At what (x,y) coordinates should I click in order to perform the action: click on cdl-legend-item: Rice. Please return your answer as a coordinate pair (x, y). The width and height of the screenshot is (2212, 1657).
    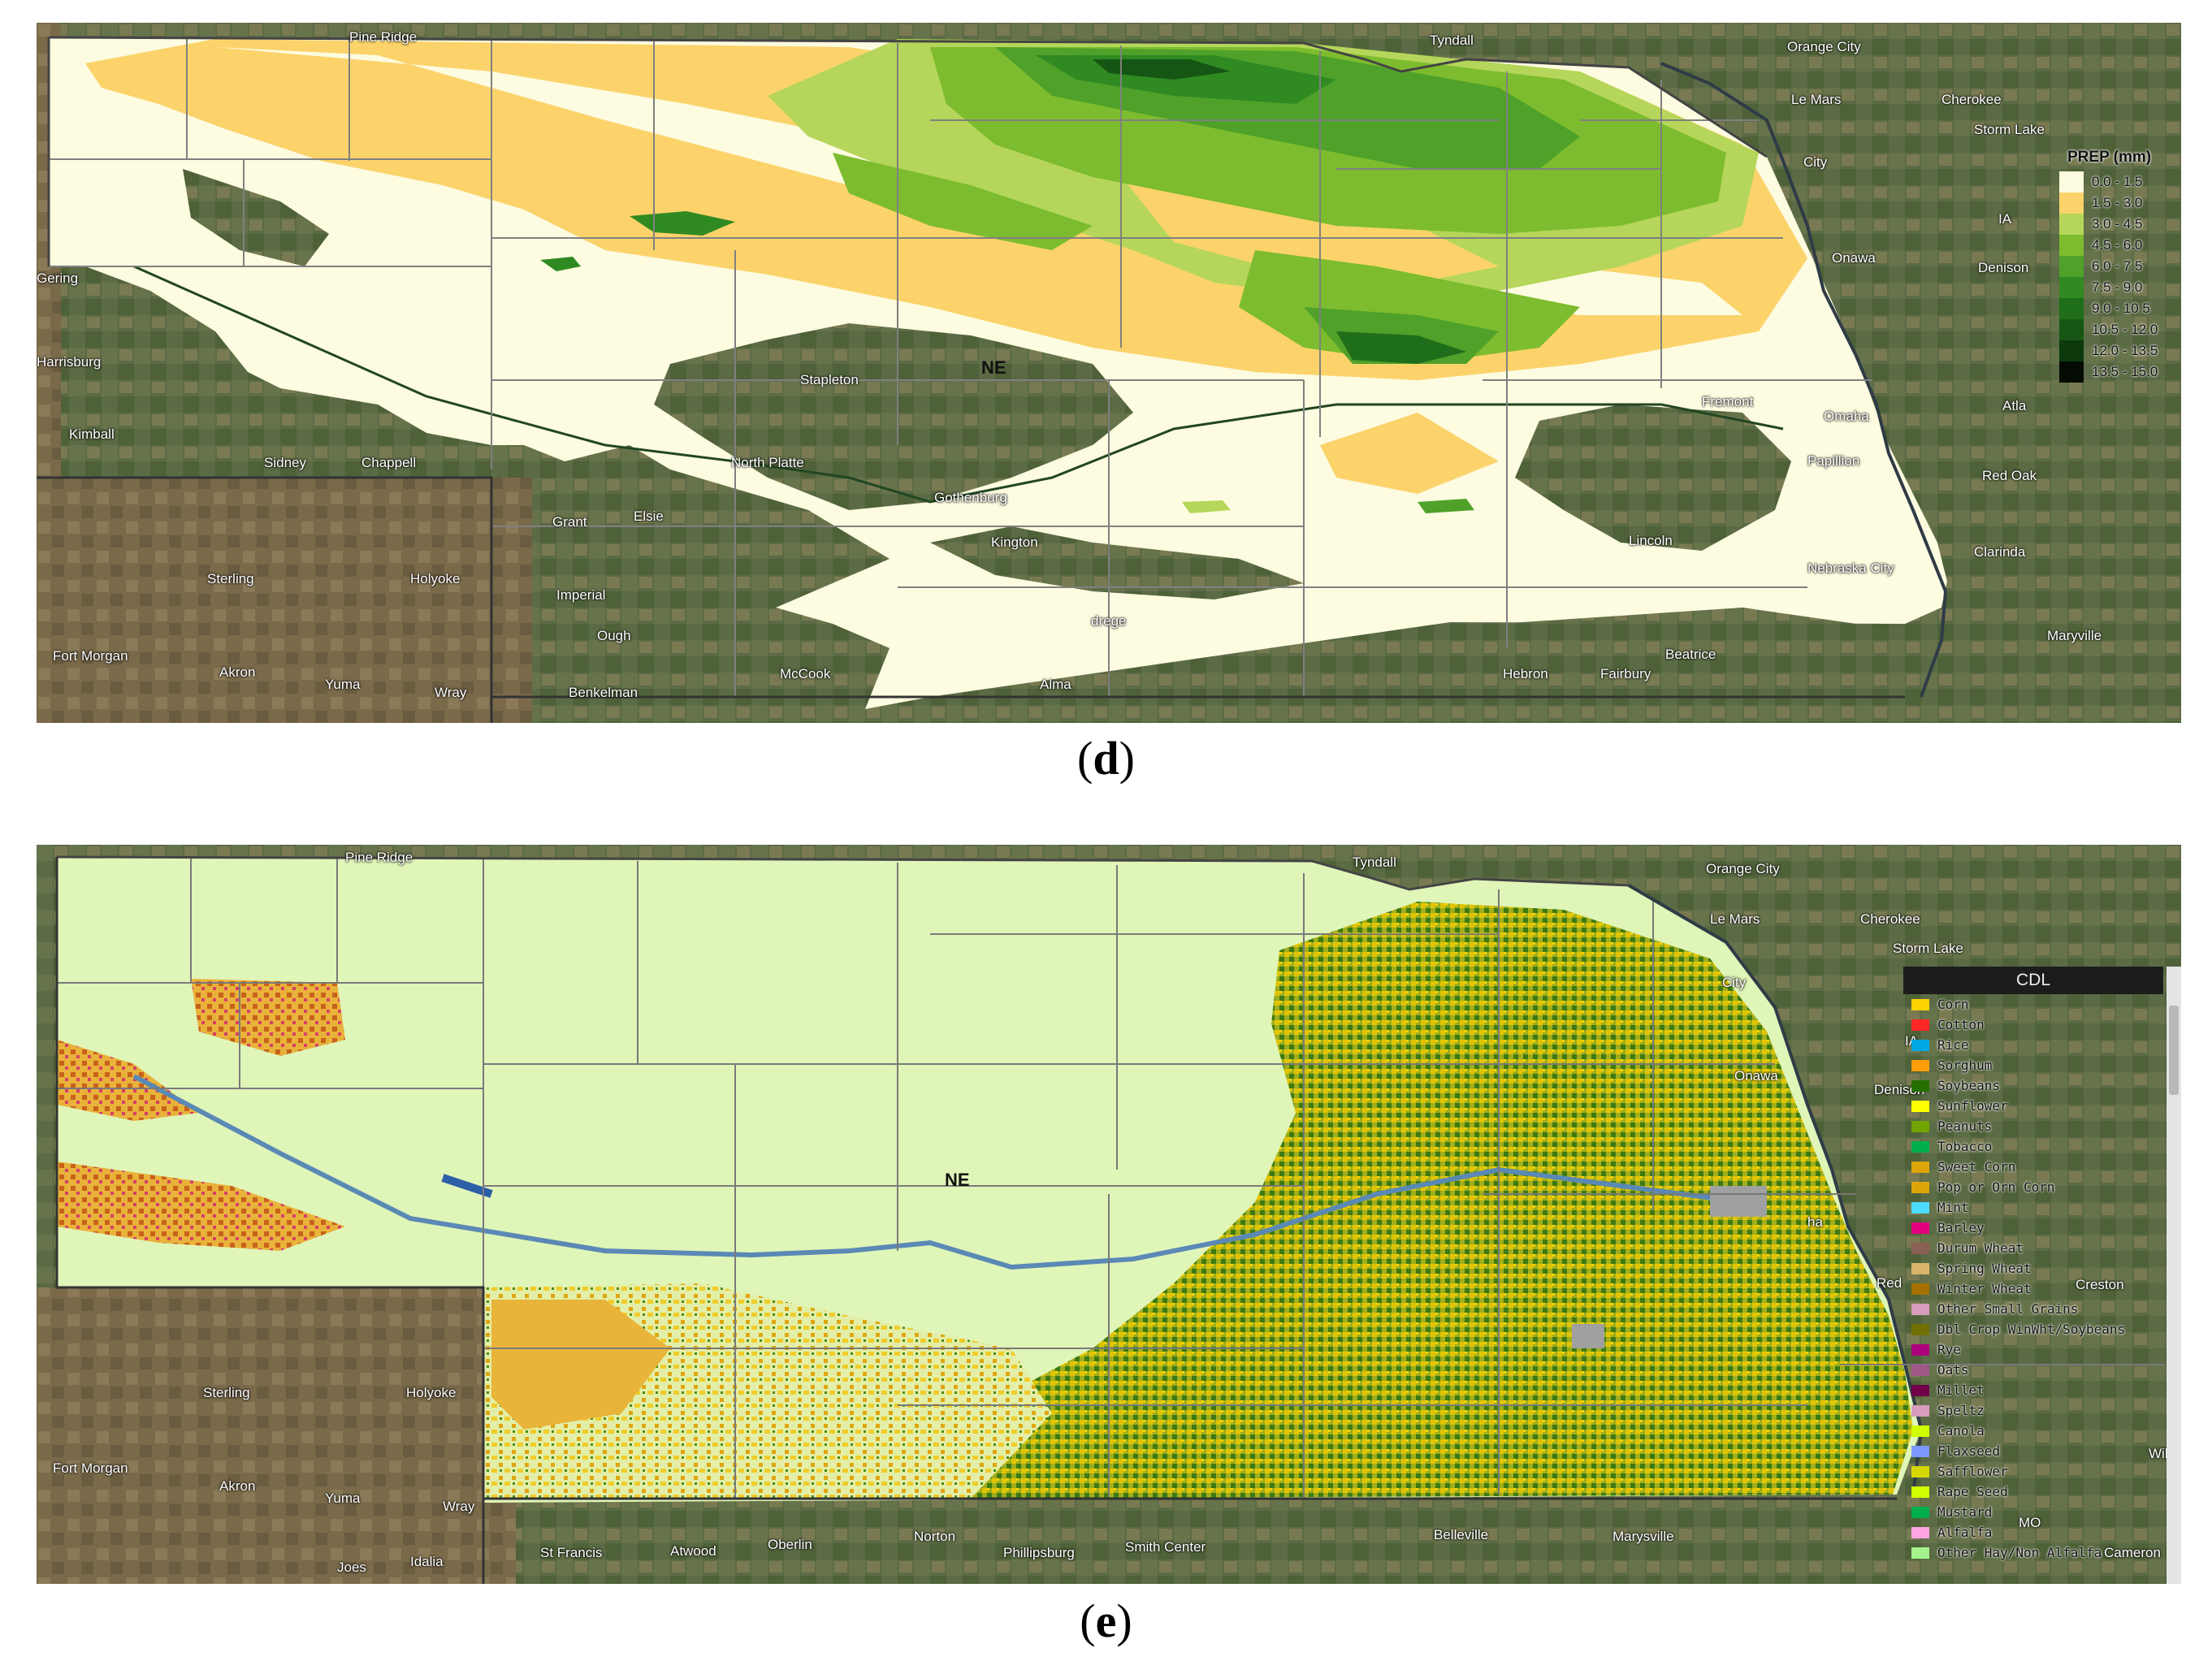
    Looking at the image, I should click on (2033, 1045).